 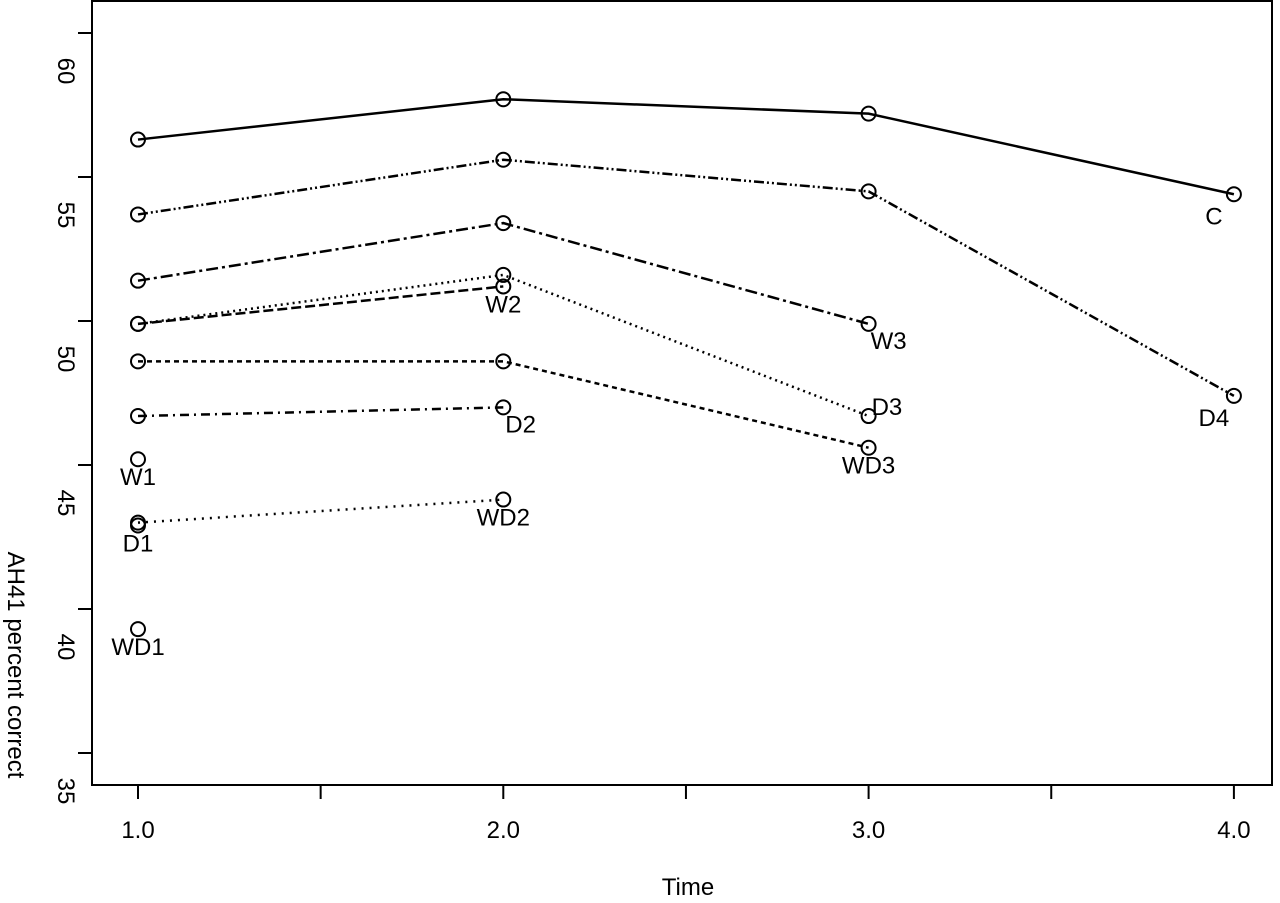 What do you see at coordinates (1214, 418) in the screenshot?
I see `series-label-d4: D4` at bounding box center [1214, 418].